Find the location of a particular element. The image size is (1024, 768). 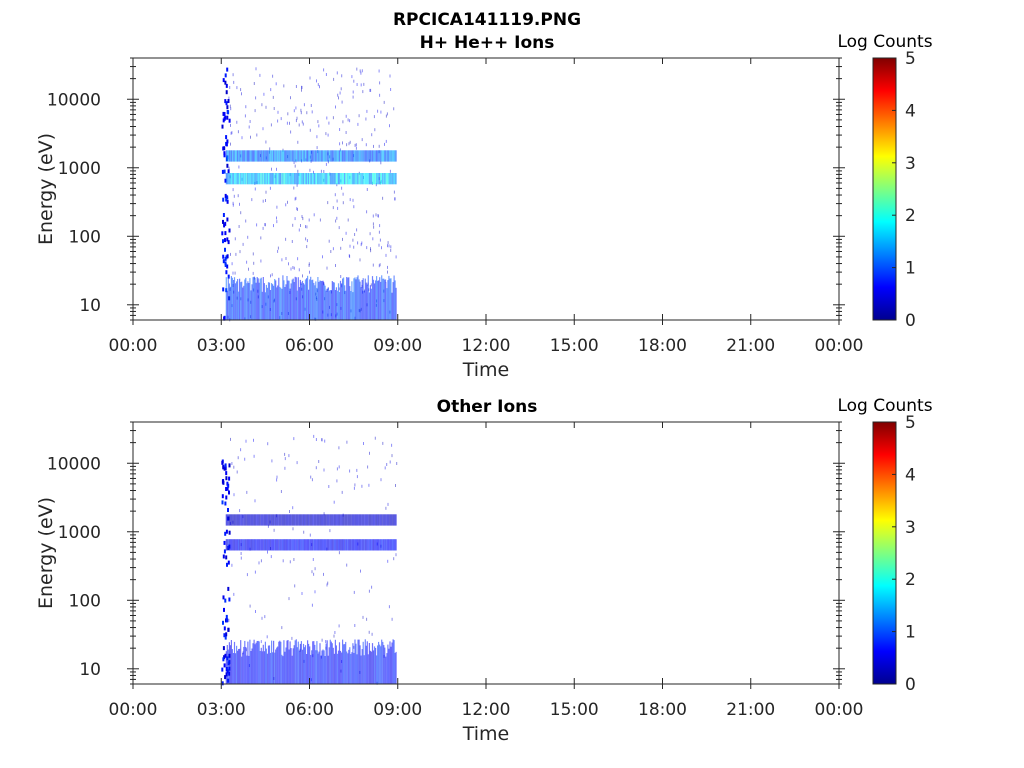

colorbar-tick-label: 2 is located at coordinates (910, 580).